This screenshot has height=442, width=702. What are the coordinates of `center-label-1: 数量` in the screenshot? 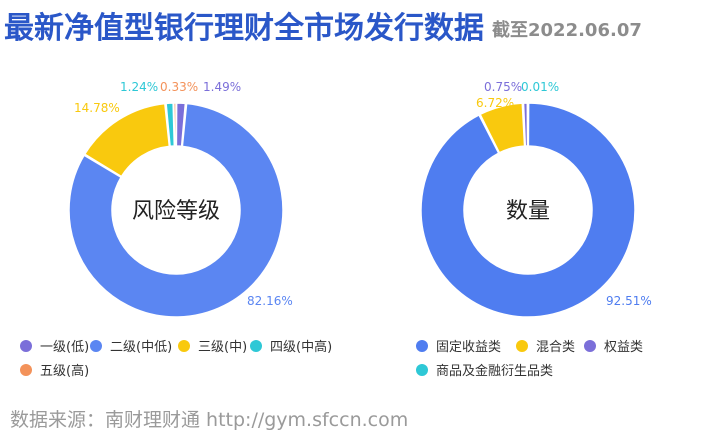 It's located at (528, 211).